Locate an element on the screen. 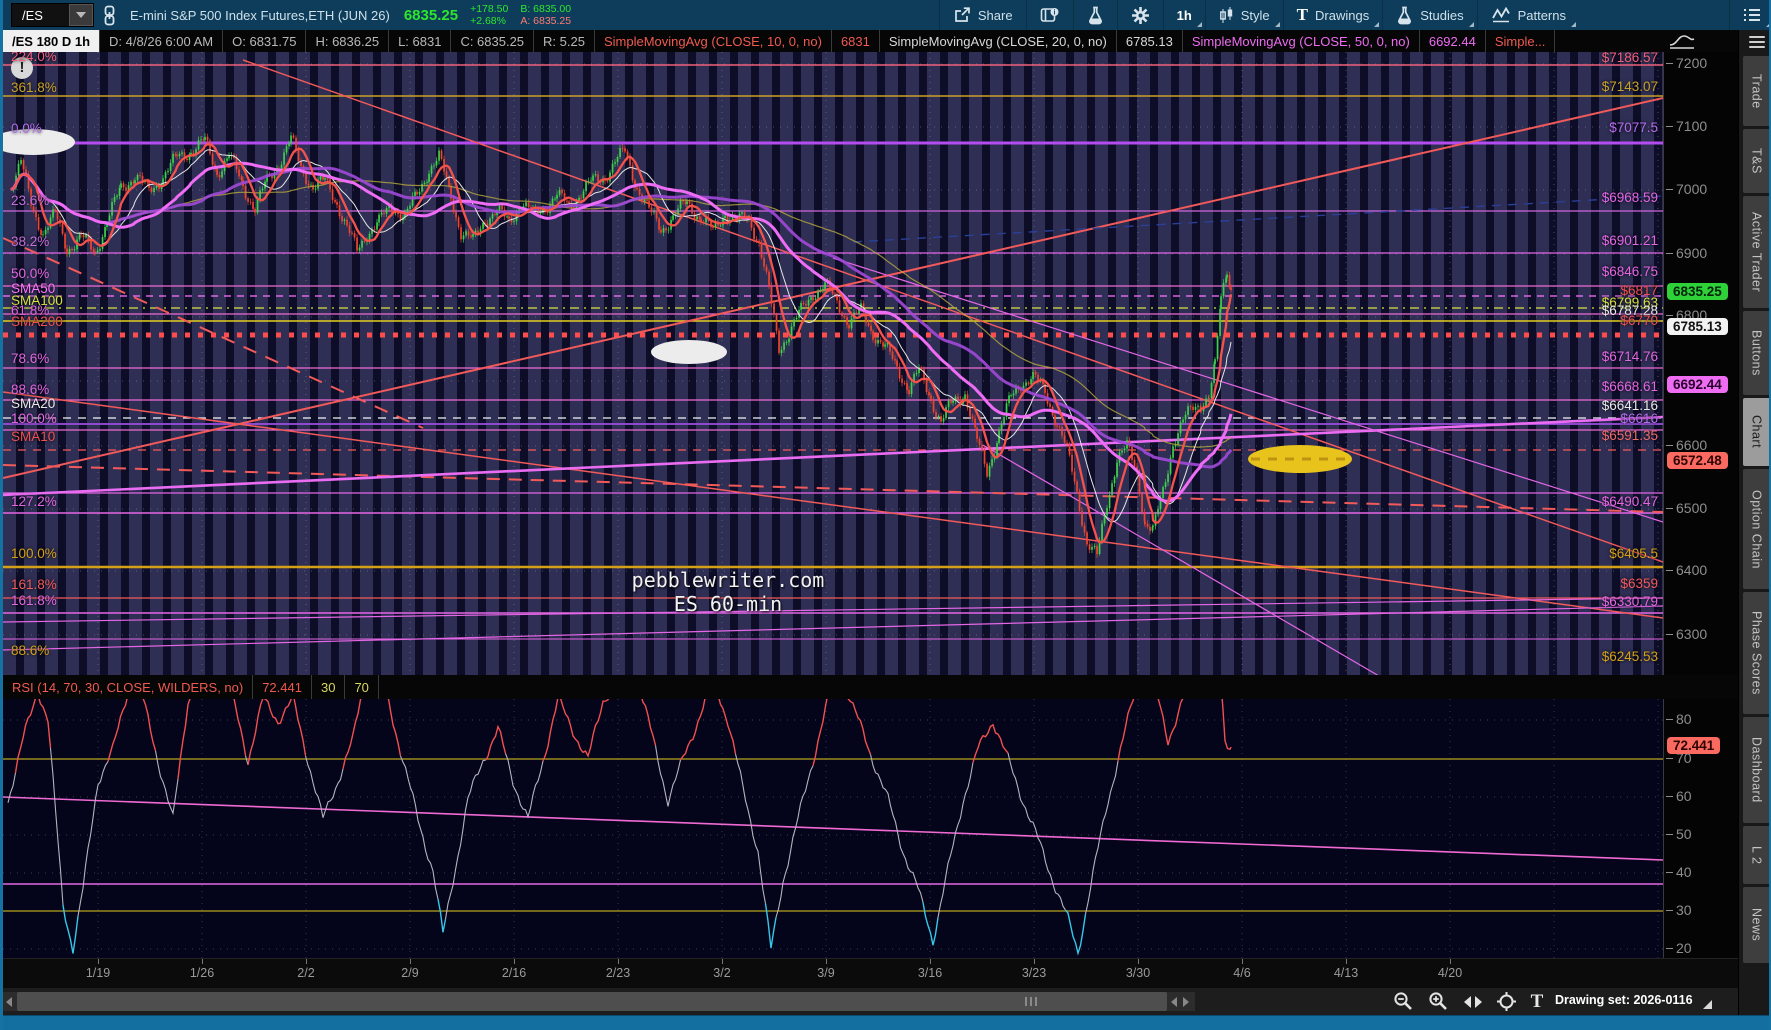 Image resolution: width=1771 pixels, height=1030 pixels. fib-level-label: SMA10 is located at coordinates (33, 436).